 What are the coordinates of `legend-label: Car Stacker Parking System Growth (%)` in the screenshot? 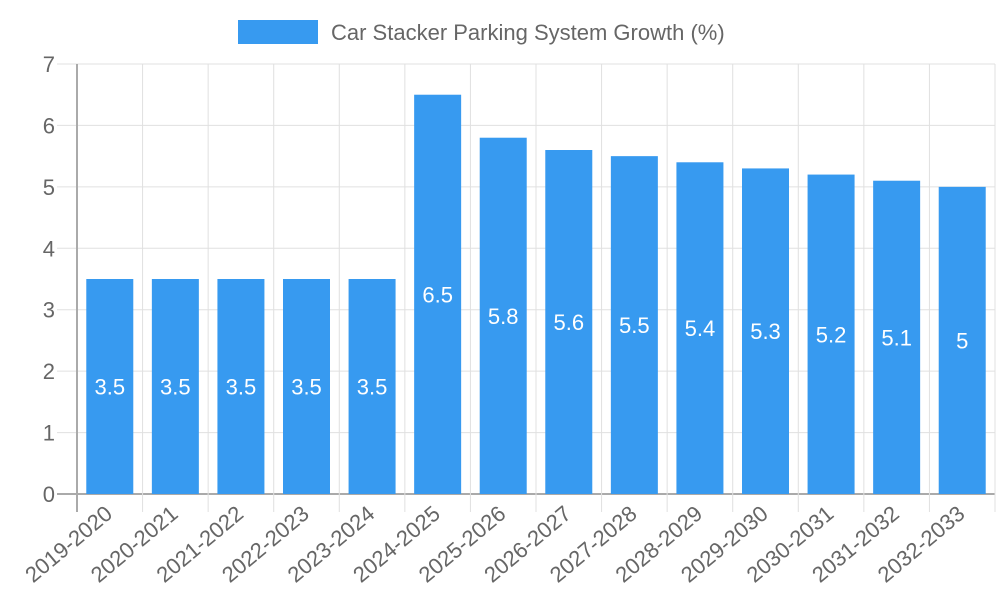 It's located at (528, 32).